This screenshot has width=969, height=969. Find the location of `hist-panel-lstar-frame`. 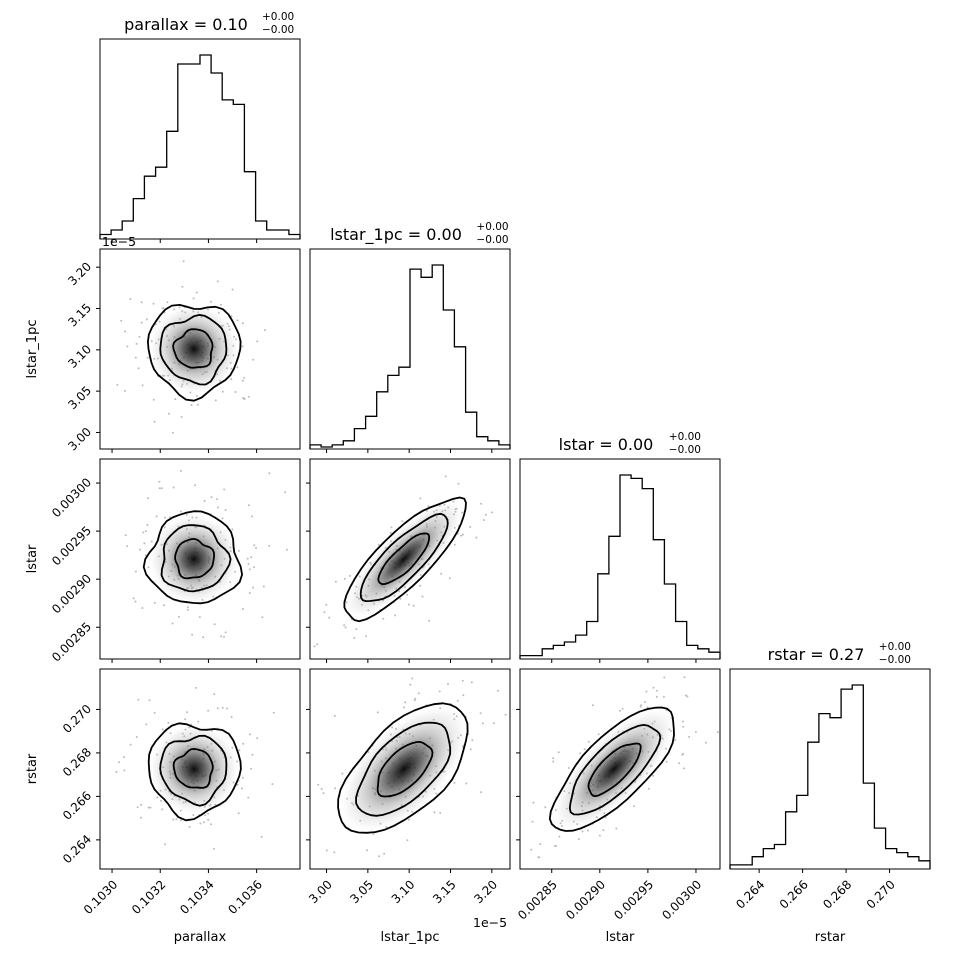

hist-panel-lstar-frame is located at coordinates (620, 559).